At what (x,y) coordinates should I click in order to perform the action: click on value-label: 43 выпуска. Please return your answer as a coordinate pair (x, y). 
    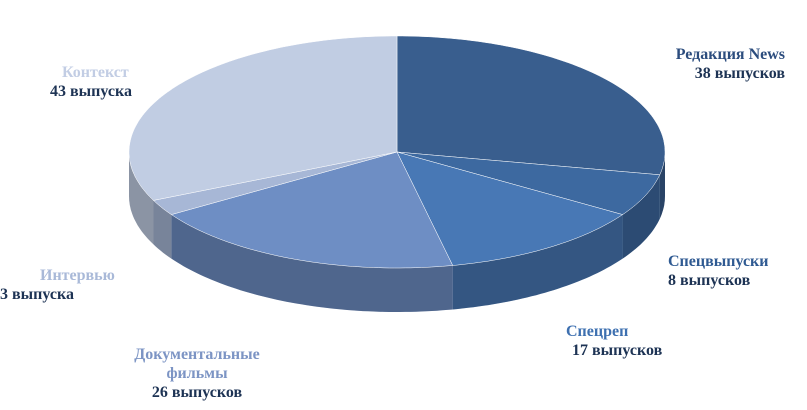
    Looking at the image, I should click on (91, 91).